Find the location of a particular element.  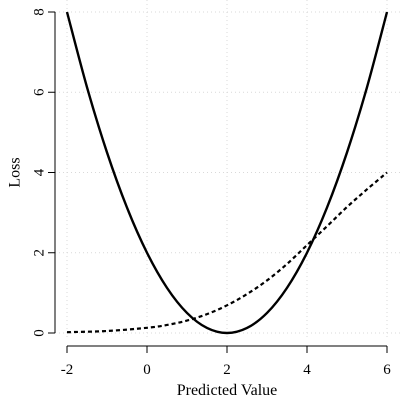

y-tick-label-0: 0 is located at coordinates (39, 333).